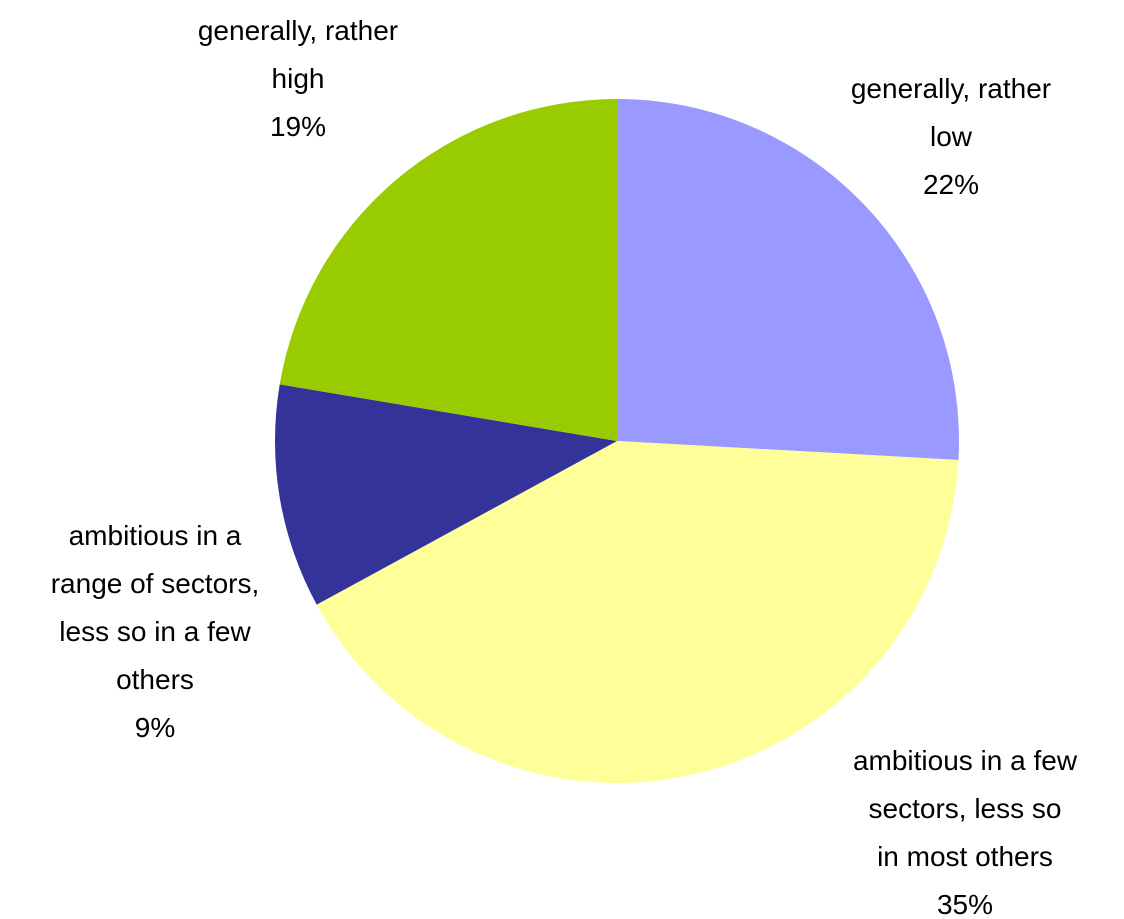 This screenshot has width=1124, height=919. I want to click on slice-category-label: less so in a few, so click(155, 631).